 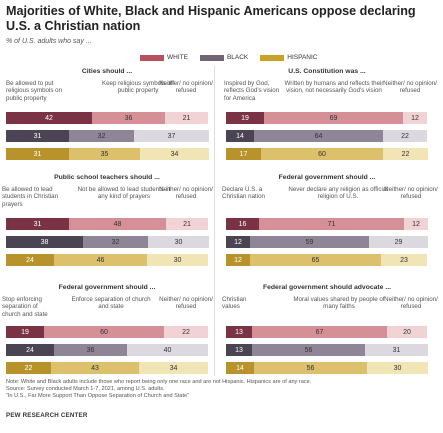 I want to click on bar-segment: 69, so click(x=333, y=118).